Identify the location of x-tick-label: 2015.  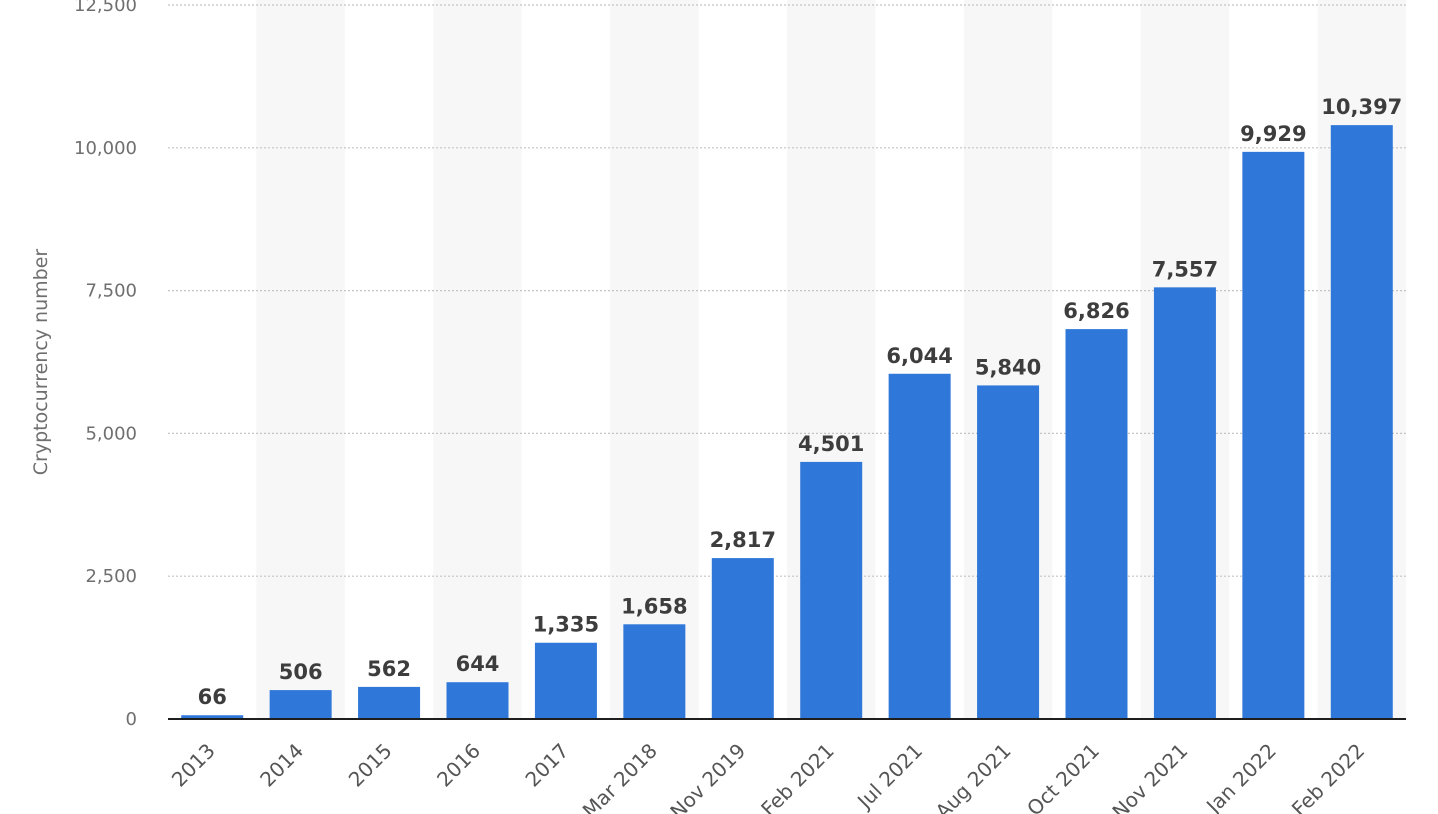
(370, 765).